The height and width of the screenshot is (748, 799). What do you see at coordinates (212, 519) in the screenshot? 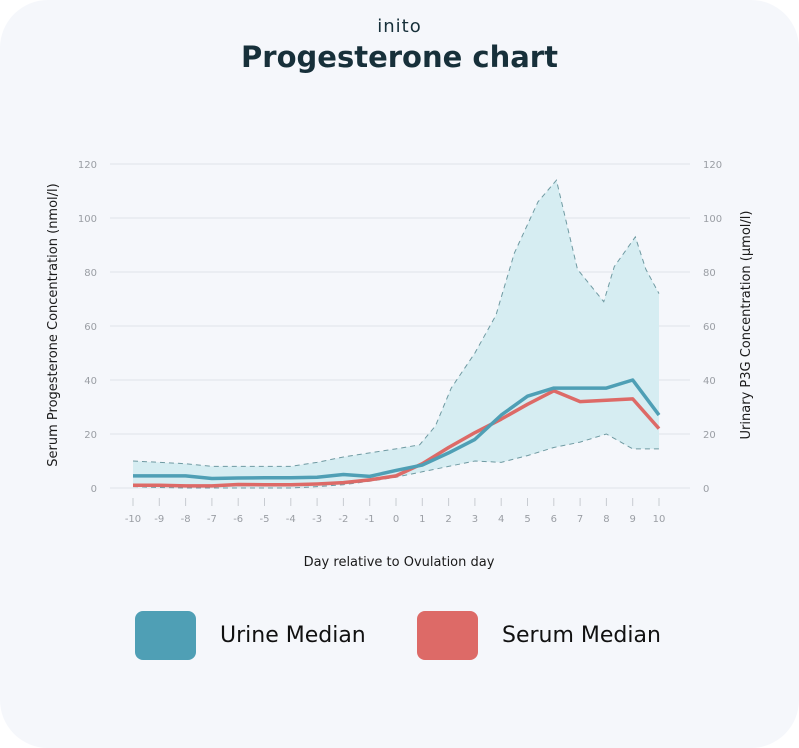
I see `x-tick-label: -7` at bounding box center [212, 519].